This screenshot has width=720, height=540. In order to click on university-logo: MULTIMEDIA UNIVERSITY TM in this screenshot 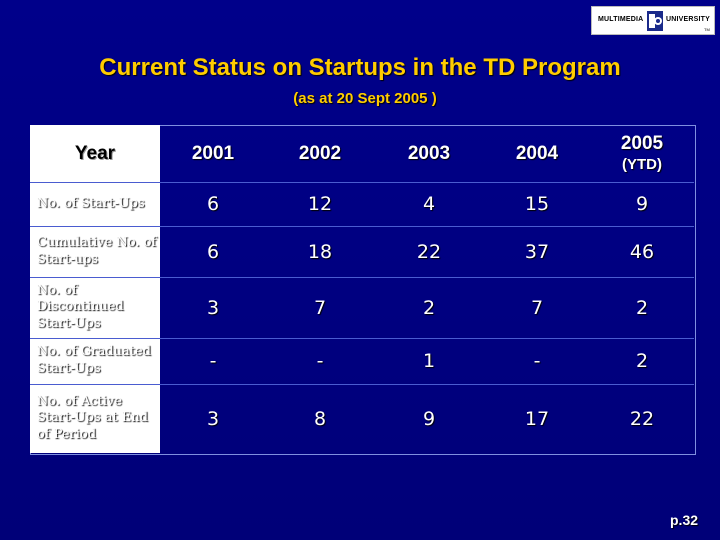, I will do `click(653, 20)`.